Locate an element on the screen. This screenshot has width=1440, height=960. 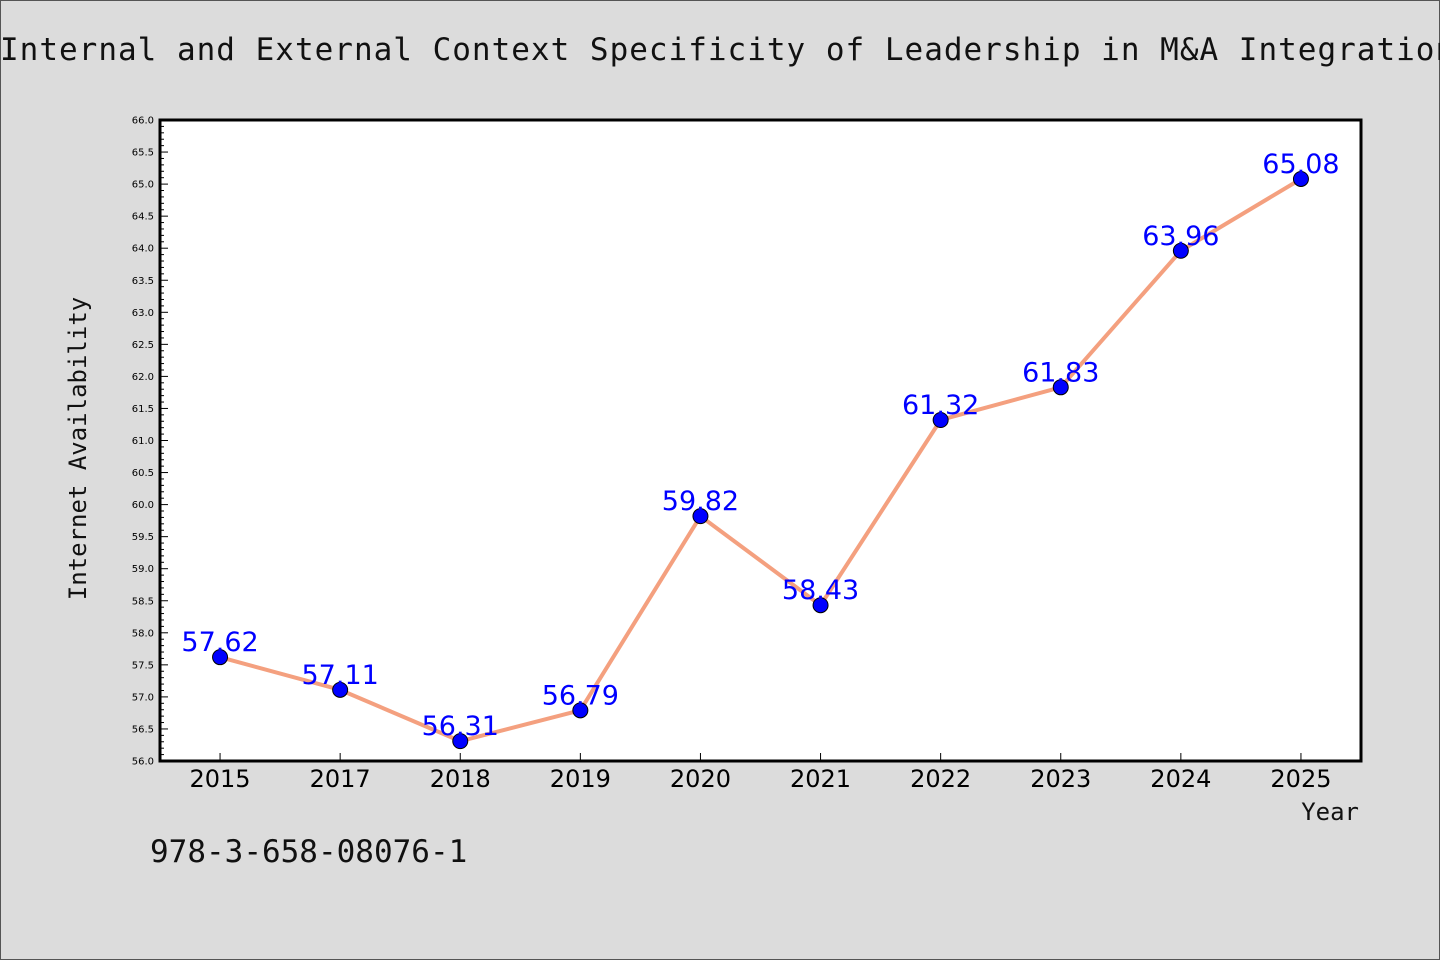
data-label: 65.08 is located at coordinates (1300, 164).